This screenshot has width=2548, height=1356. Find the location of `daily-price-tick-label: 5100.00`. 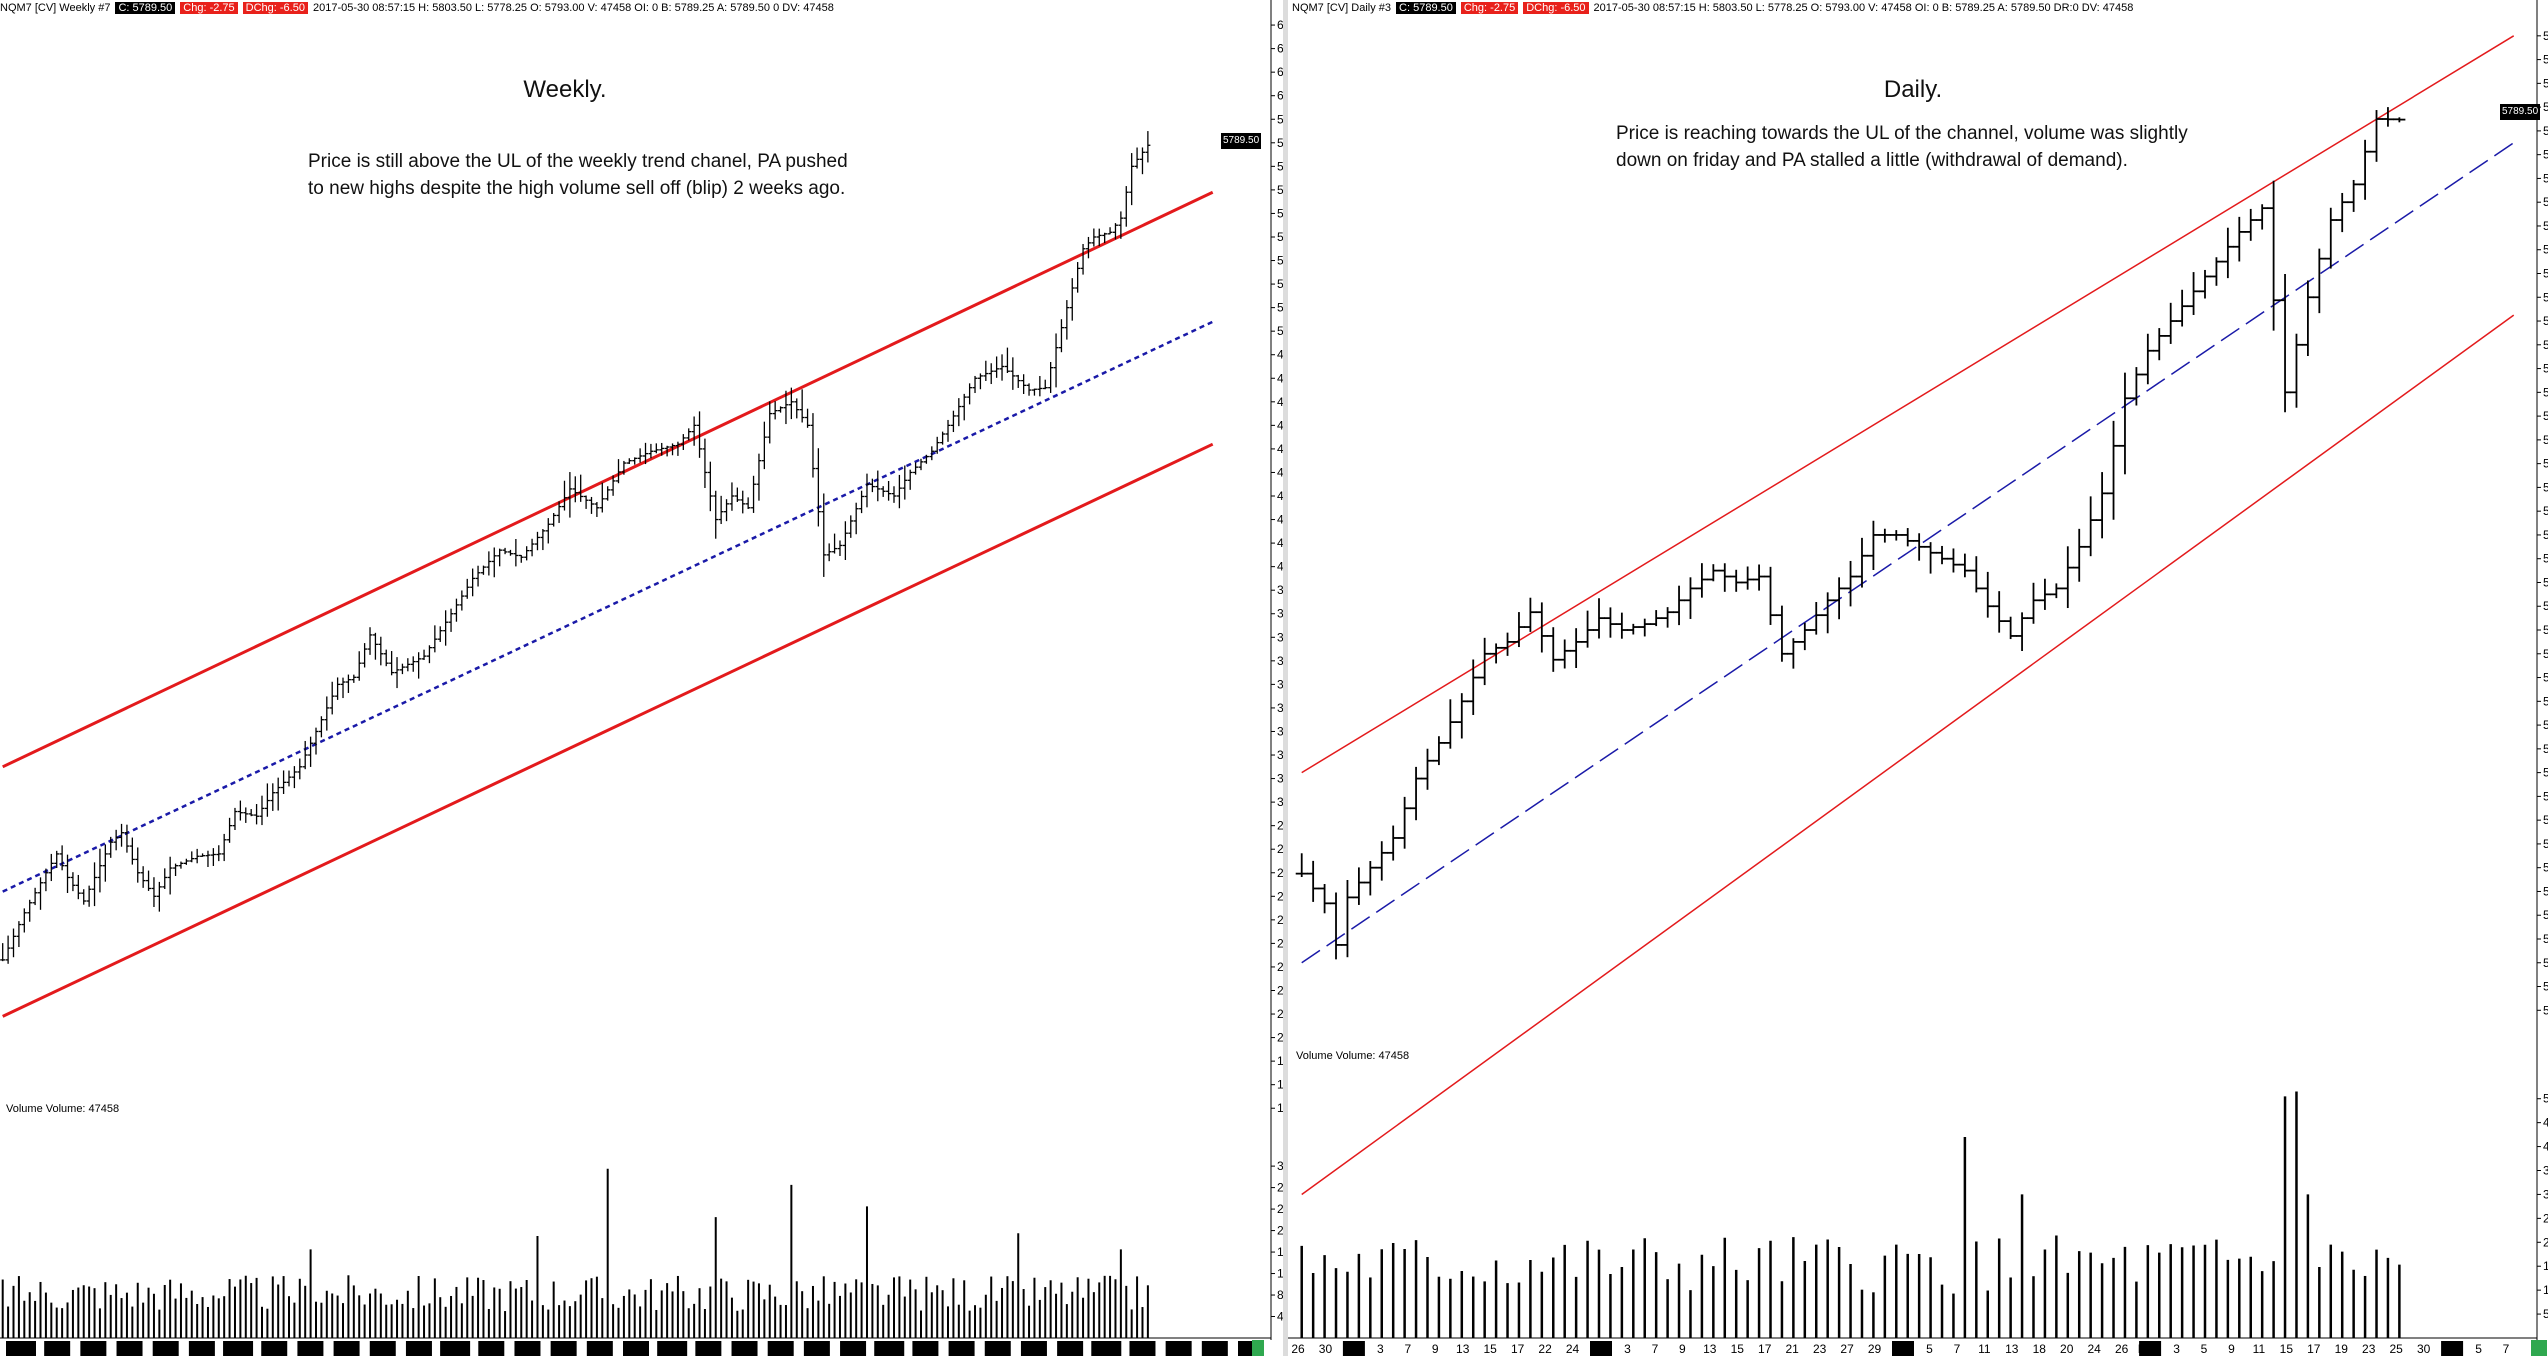

daily-price-tick-label: 5100.00 is located at coordinates (2545, 939).